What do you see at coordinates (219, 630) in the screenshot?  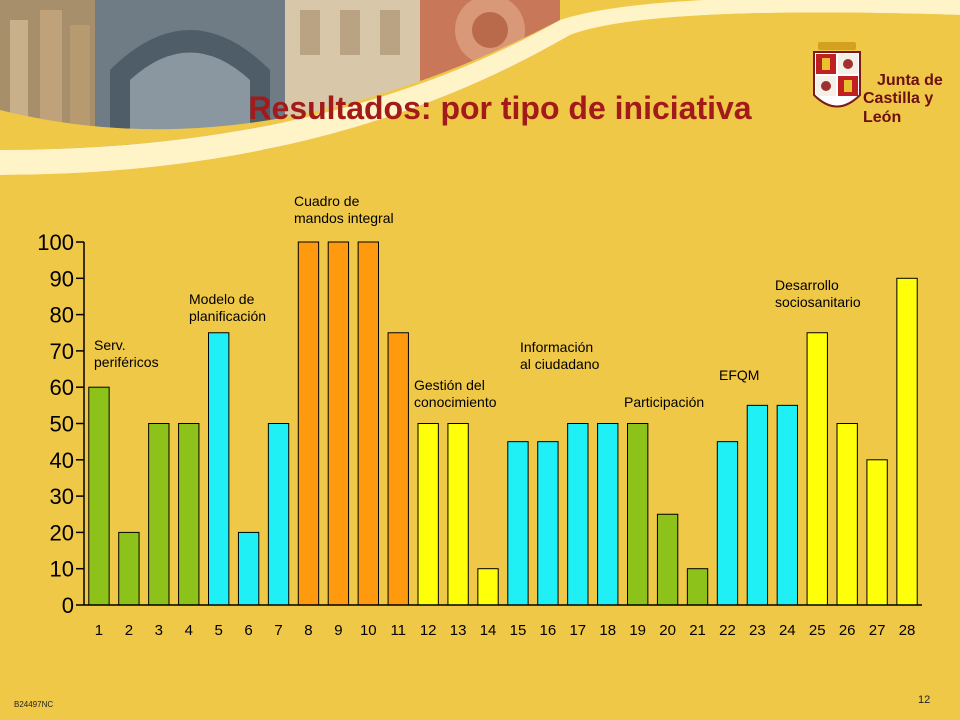 I see `x-tick-label: 5` at bounding box center [219, 630].